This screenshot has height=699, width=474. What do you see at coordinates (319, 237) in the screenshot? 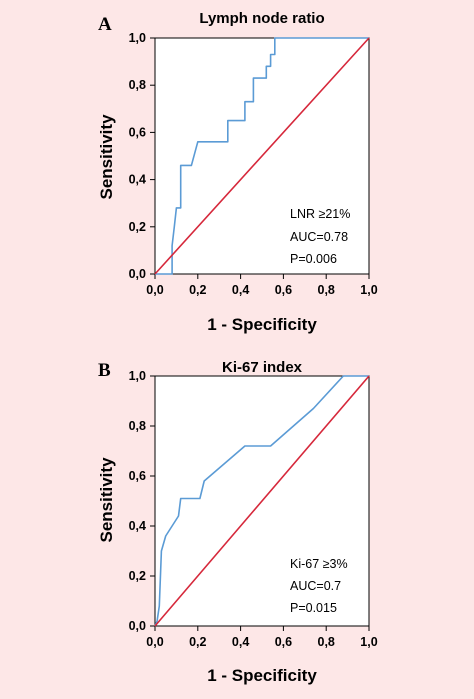
I see `stat-auc: AUC=0.78` at bounding box center [319, 237].